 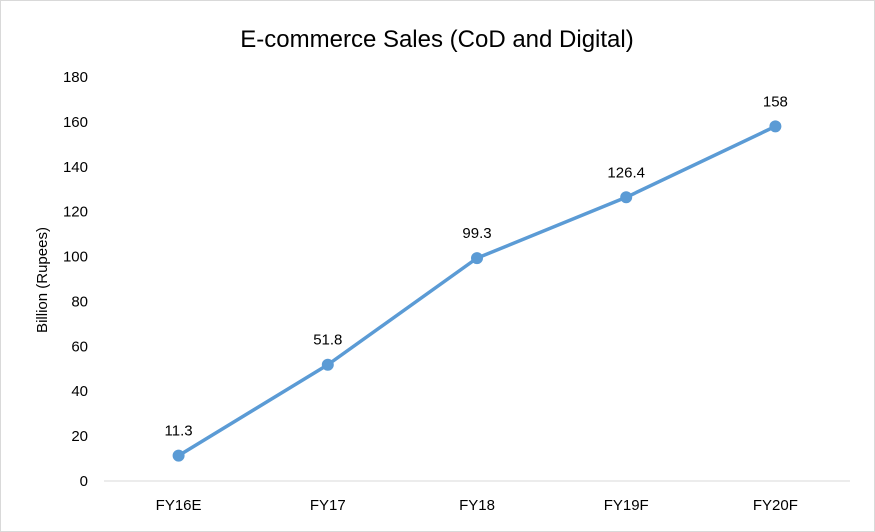 I want to click on y-tick-label: 140, so click(x=75, y=167).